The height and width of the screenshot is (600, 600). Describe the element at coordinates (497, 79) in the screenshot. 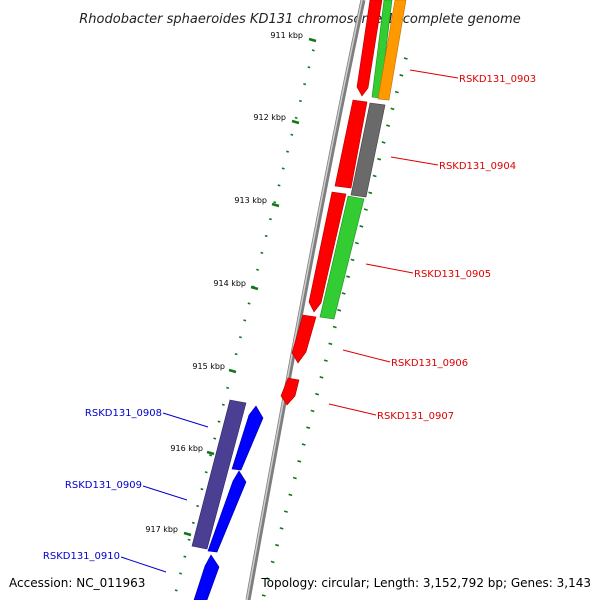

I see `gene-label-0903: RSKD131_0903` at that location.